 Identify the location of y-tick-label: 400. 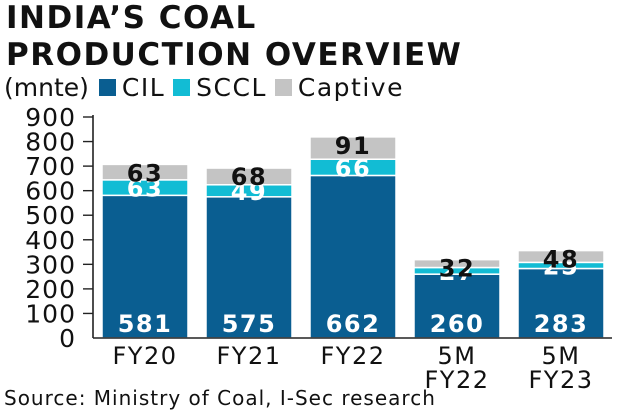
(50, 240).